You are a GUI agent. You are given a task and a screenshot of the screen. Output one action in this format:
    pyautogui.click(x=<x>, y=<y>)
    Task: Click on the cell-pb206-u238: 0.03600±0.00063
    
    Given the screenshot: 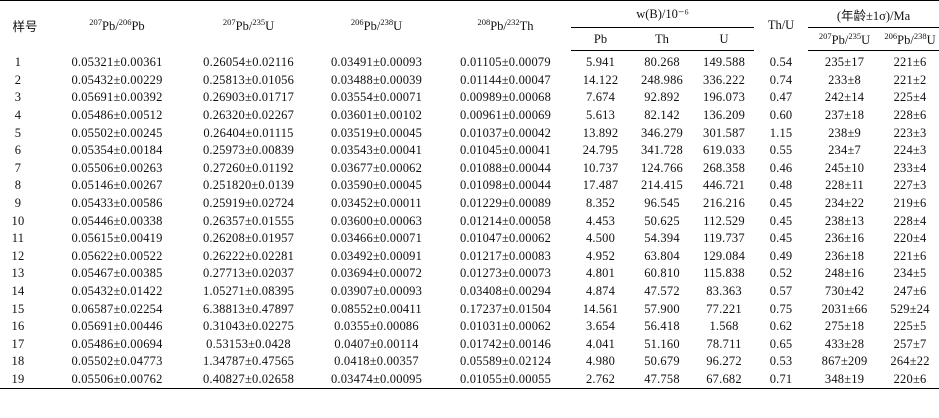 What is the action you would take?
    pyautogui.click(x=376, y=220)
    